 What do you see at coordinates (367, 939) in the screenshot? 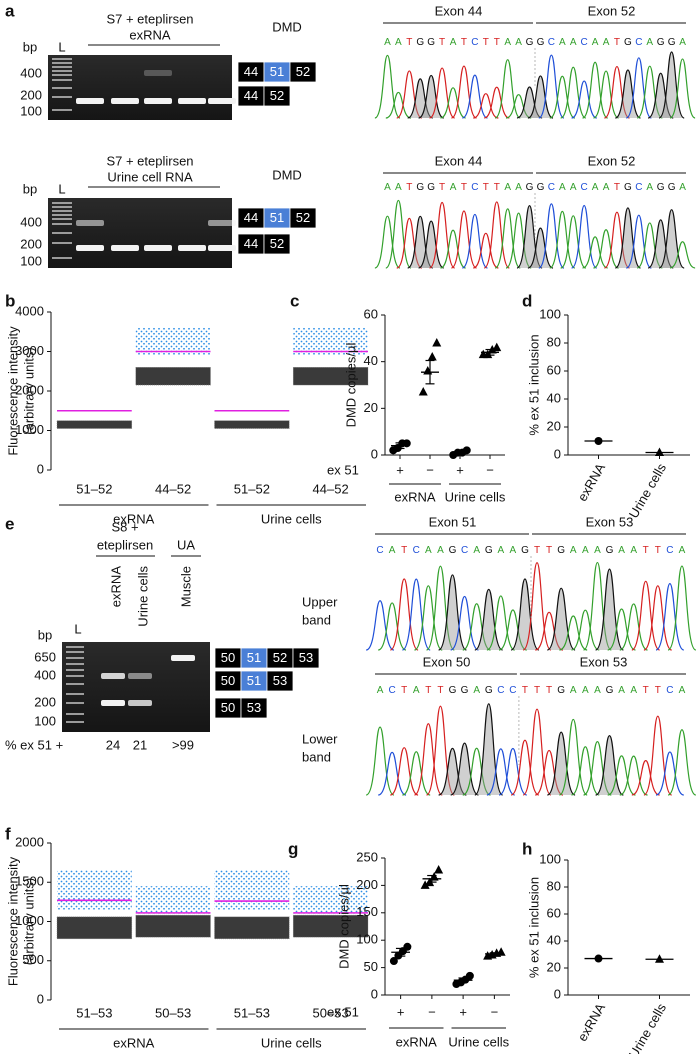
I see `y-tick-label: 100` at bounding box center [367, 939].